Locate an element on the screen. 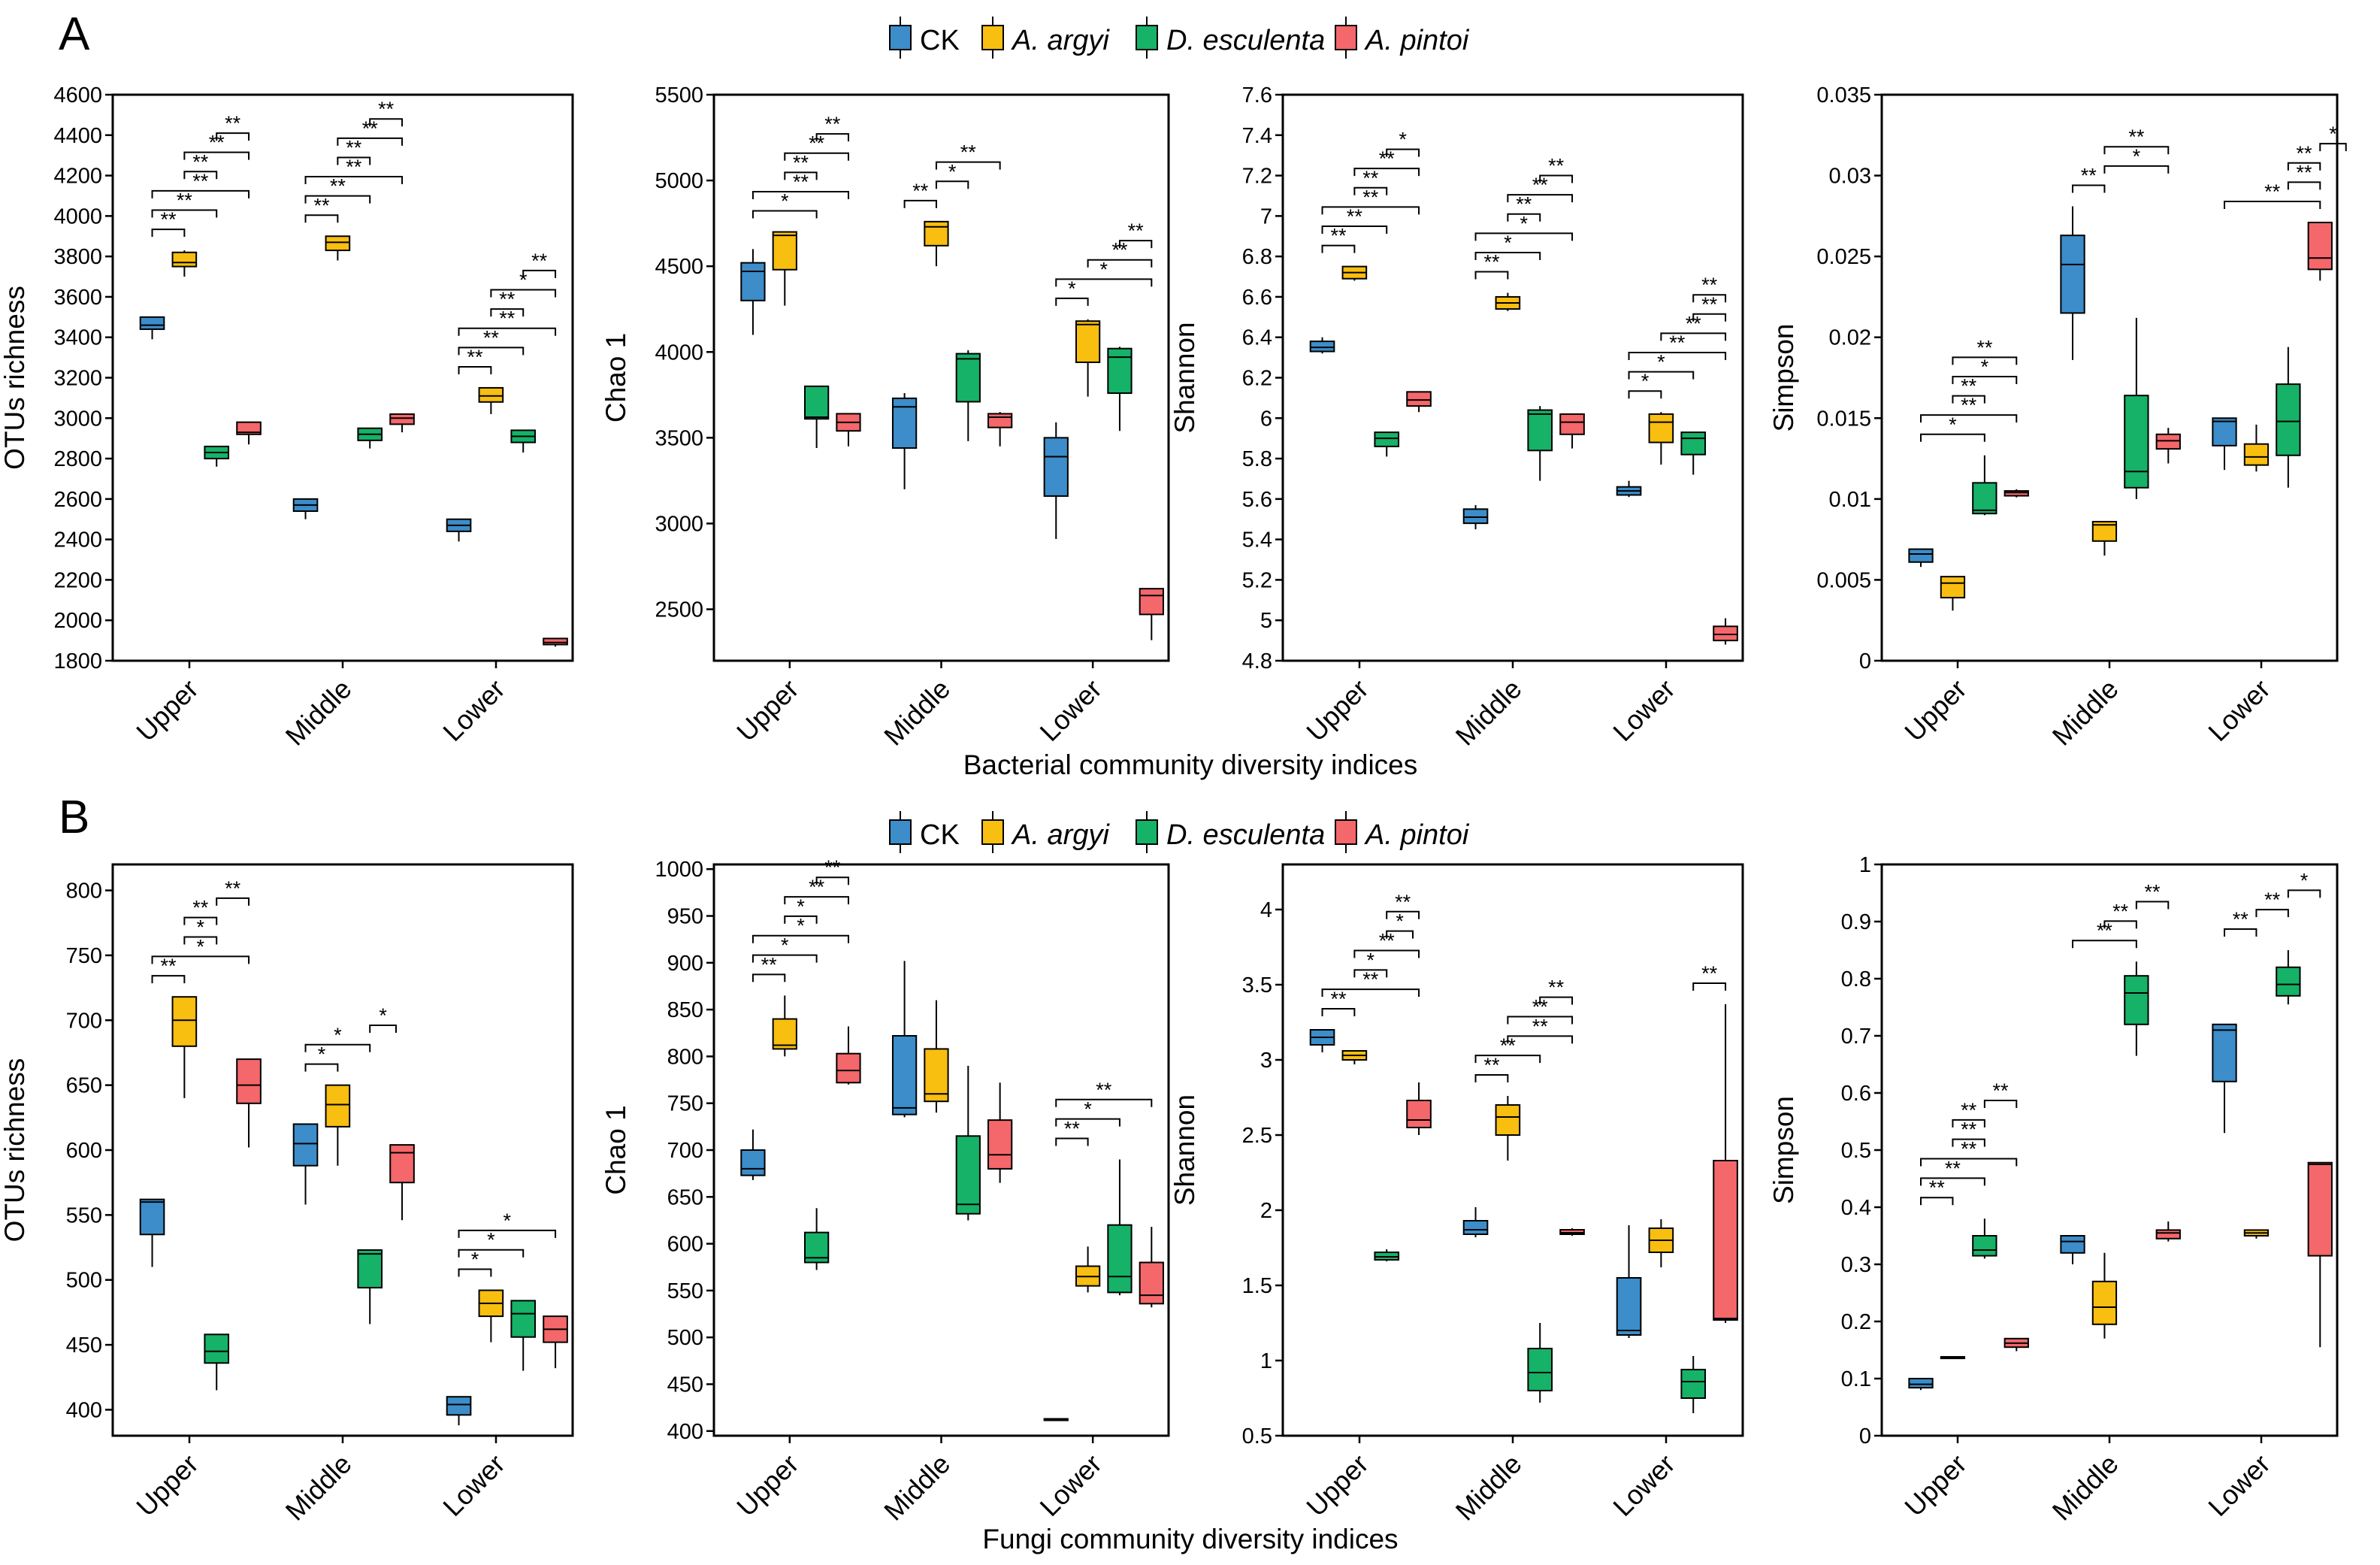 Image resolution: width=2380 pixels, height=1565 pixels. y-tick-label: 6.6 is located at coordinates (1257, 298).